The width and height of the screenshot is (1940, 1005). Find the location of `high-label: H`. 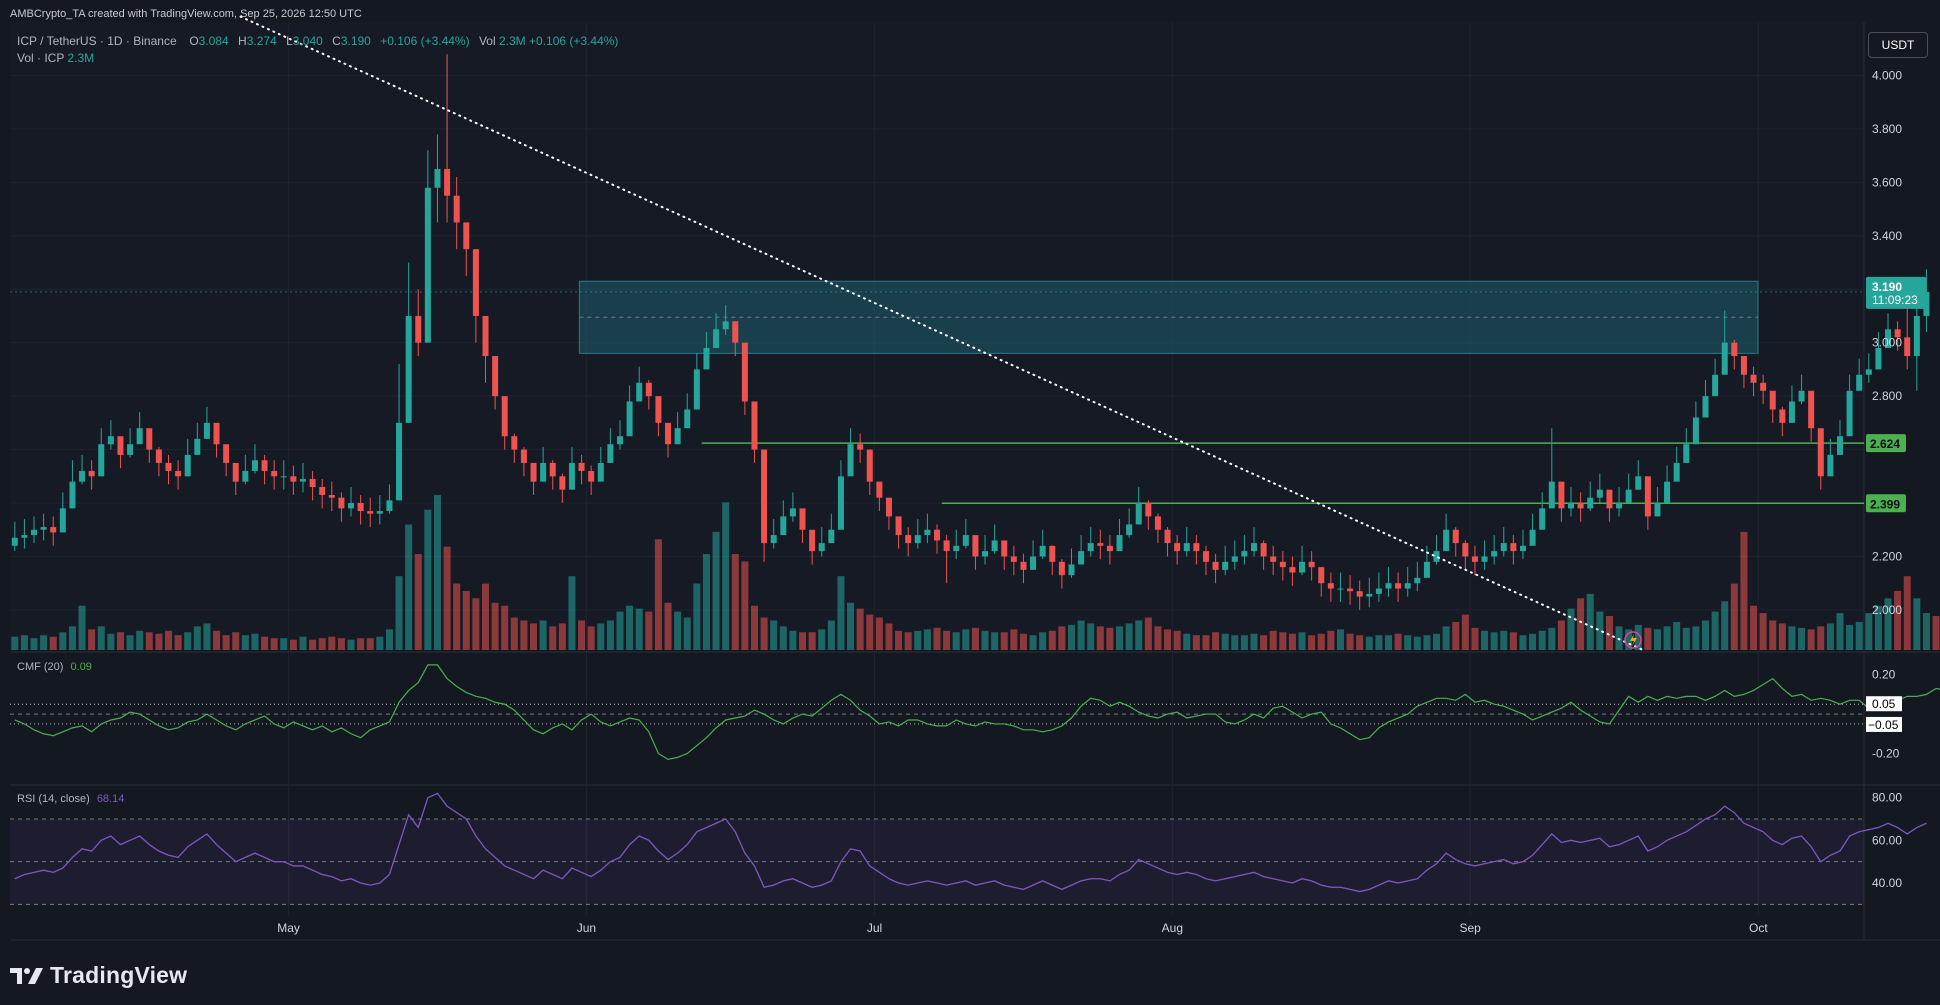

high-label: H is located at coordinates (242, 41).